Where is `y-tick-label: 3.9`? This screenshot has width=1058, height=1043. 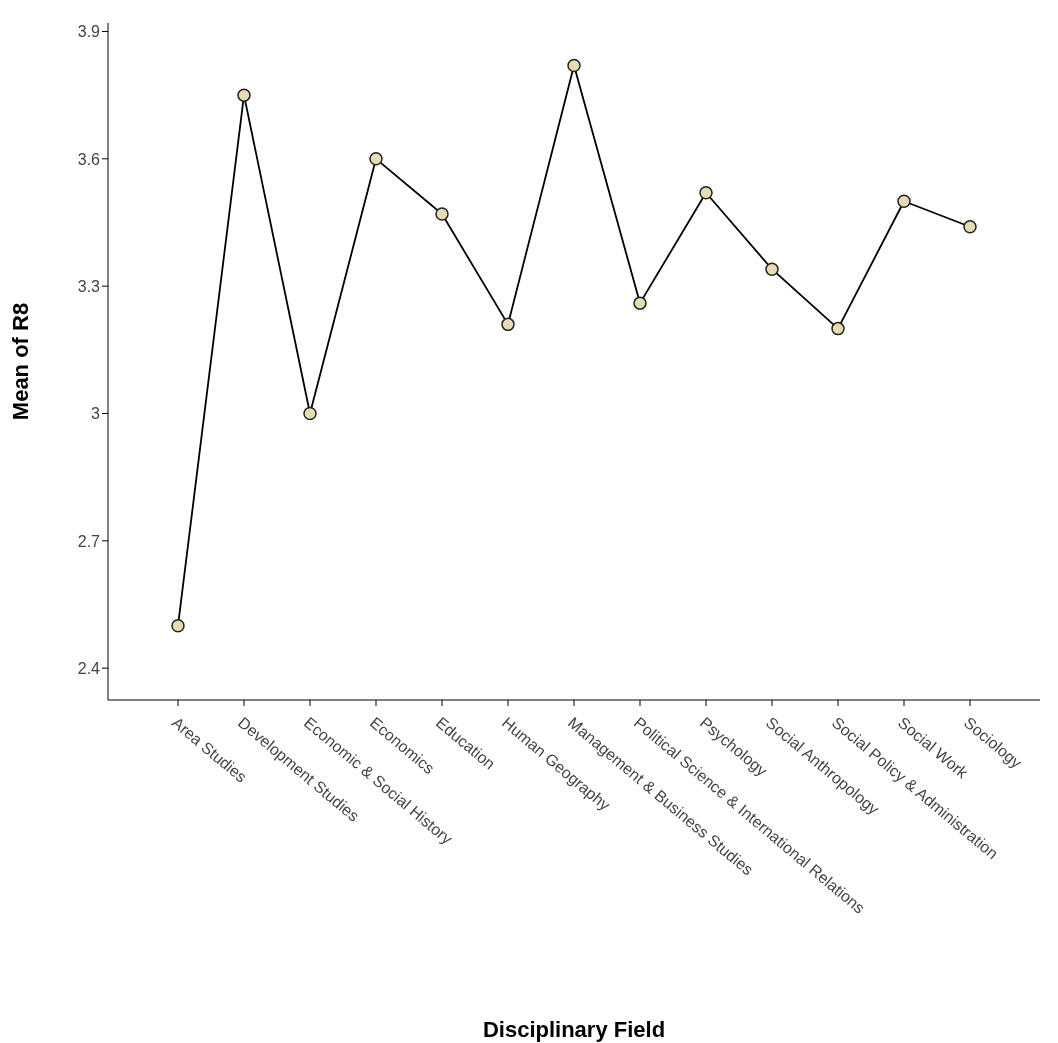 y-tick-label: 3.9 is located at coordinates (89, 32).